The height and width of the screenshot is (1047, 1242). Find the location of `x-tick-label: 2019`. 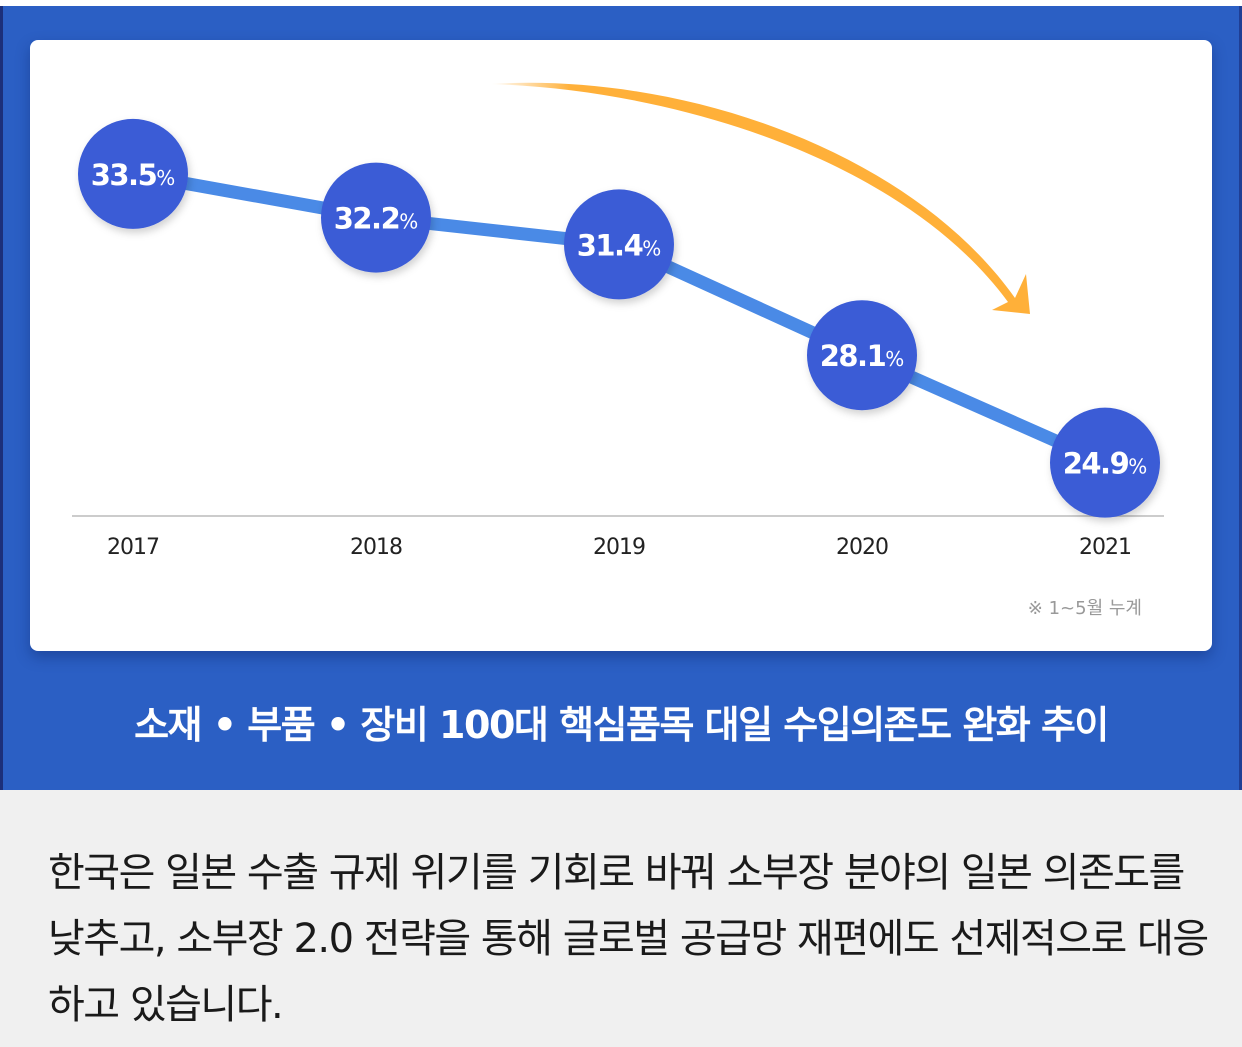

x-tick-label: 2019 is located at coordinates (619, 547).